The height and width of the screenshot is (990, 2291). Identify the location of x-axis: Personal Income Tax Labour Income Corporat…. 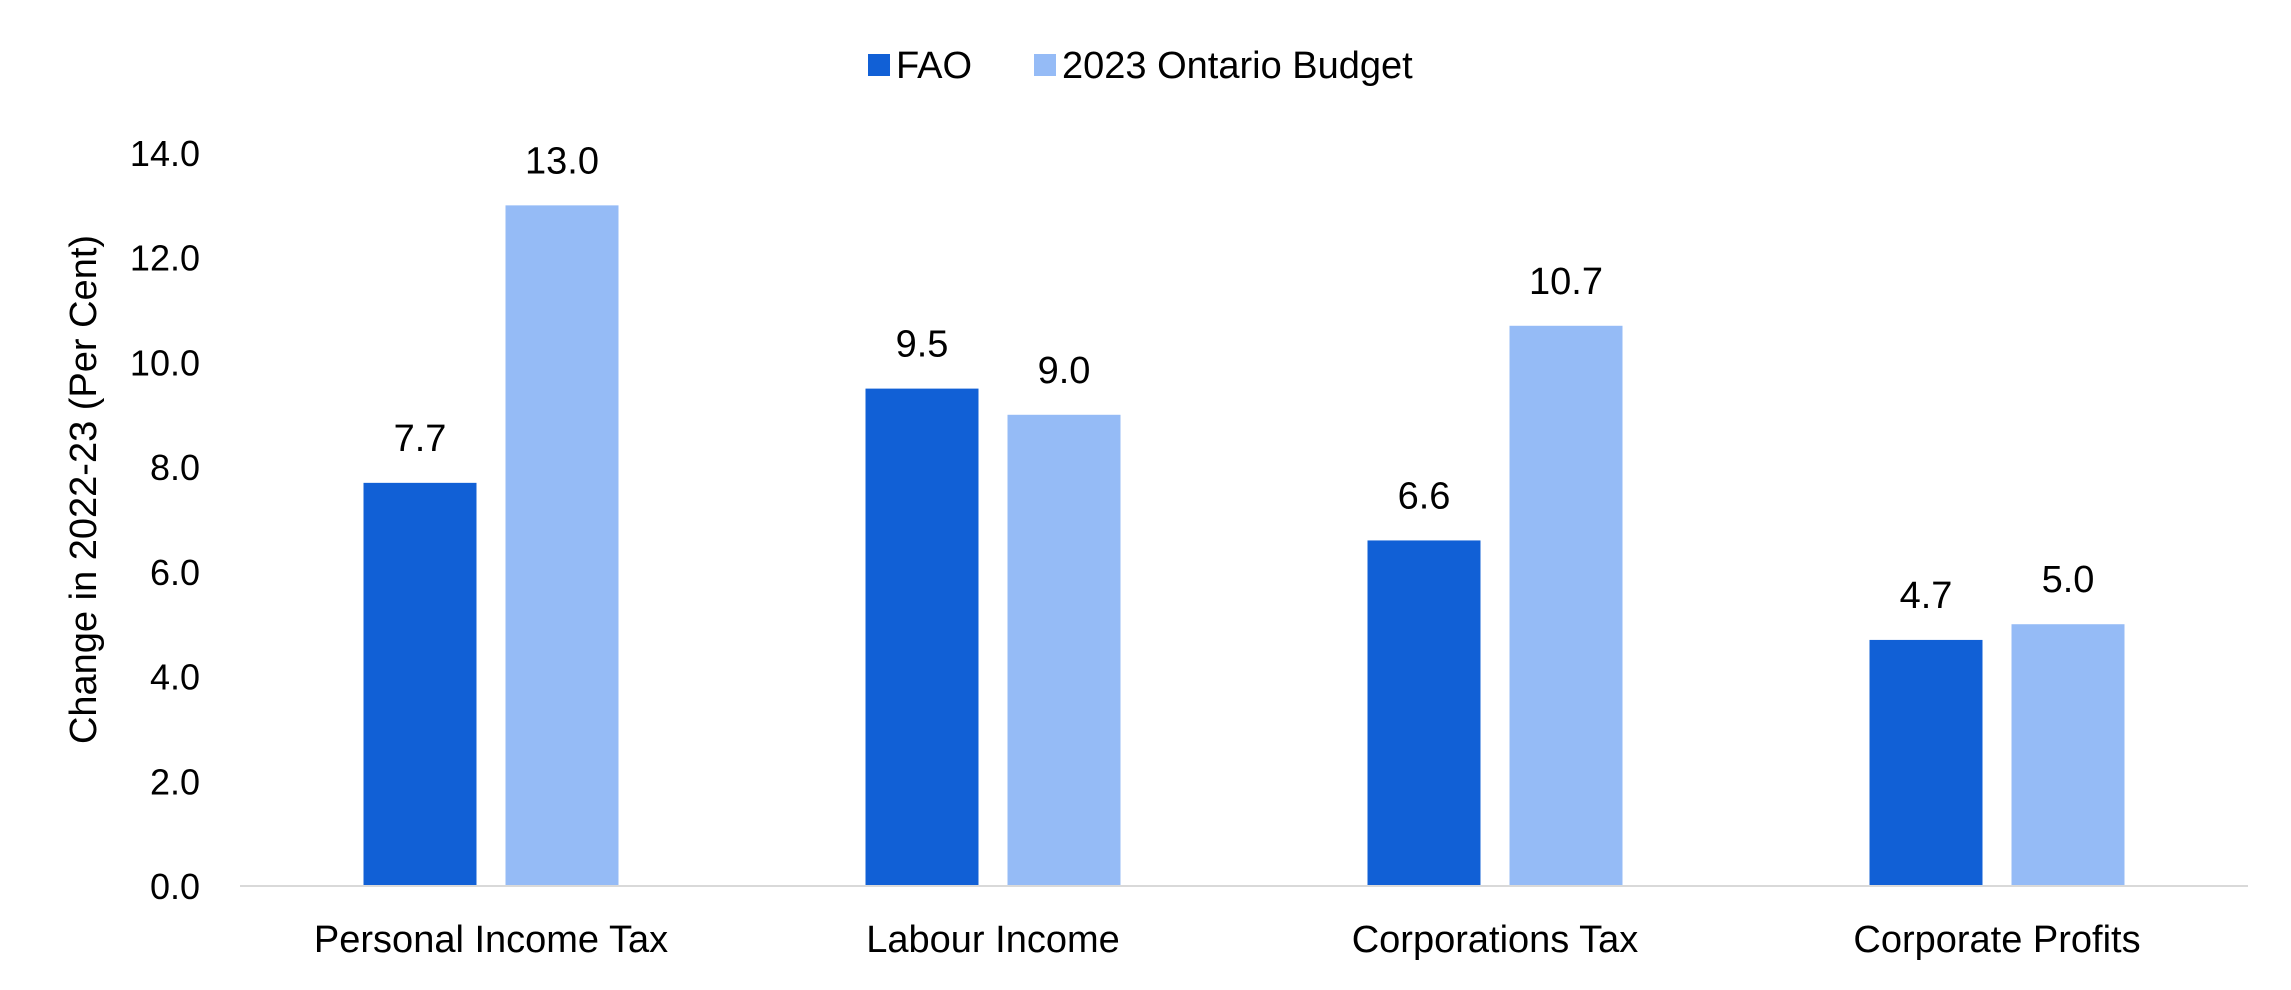
(1244, 923).